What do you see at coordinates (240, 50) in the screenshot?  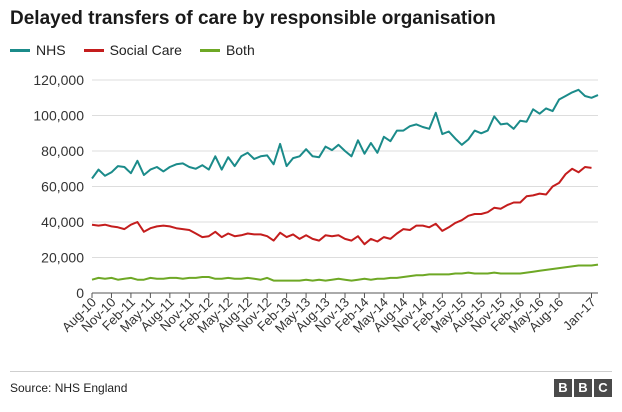 I see `legend-label-both: Both` at bounding box center [240, 50].